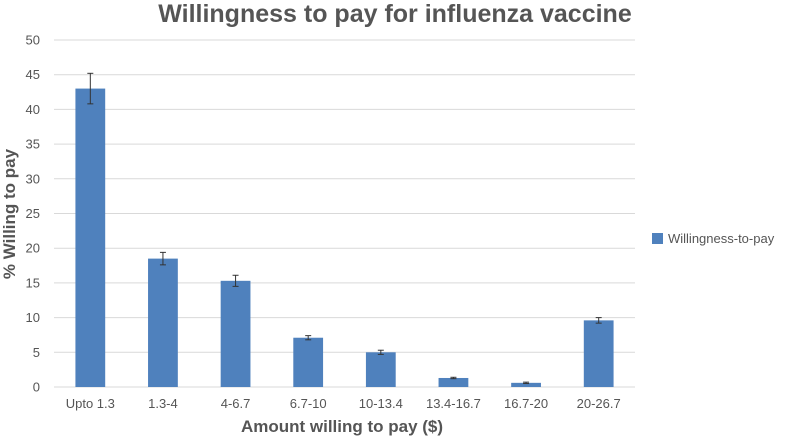 This screenshot has width=800, height=440. I want to click on x-tick-label: 20-26.7, so click(599, 403).